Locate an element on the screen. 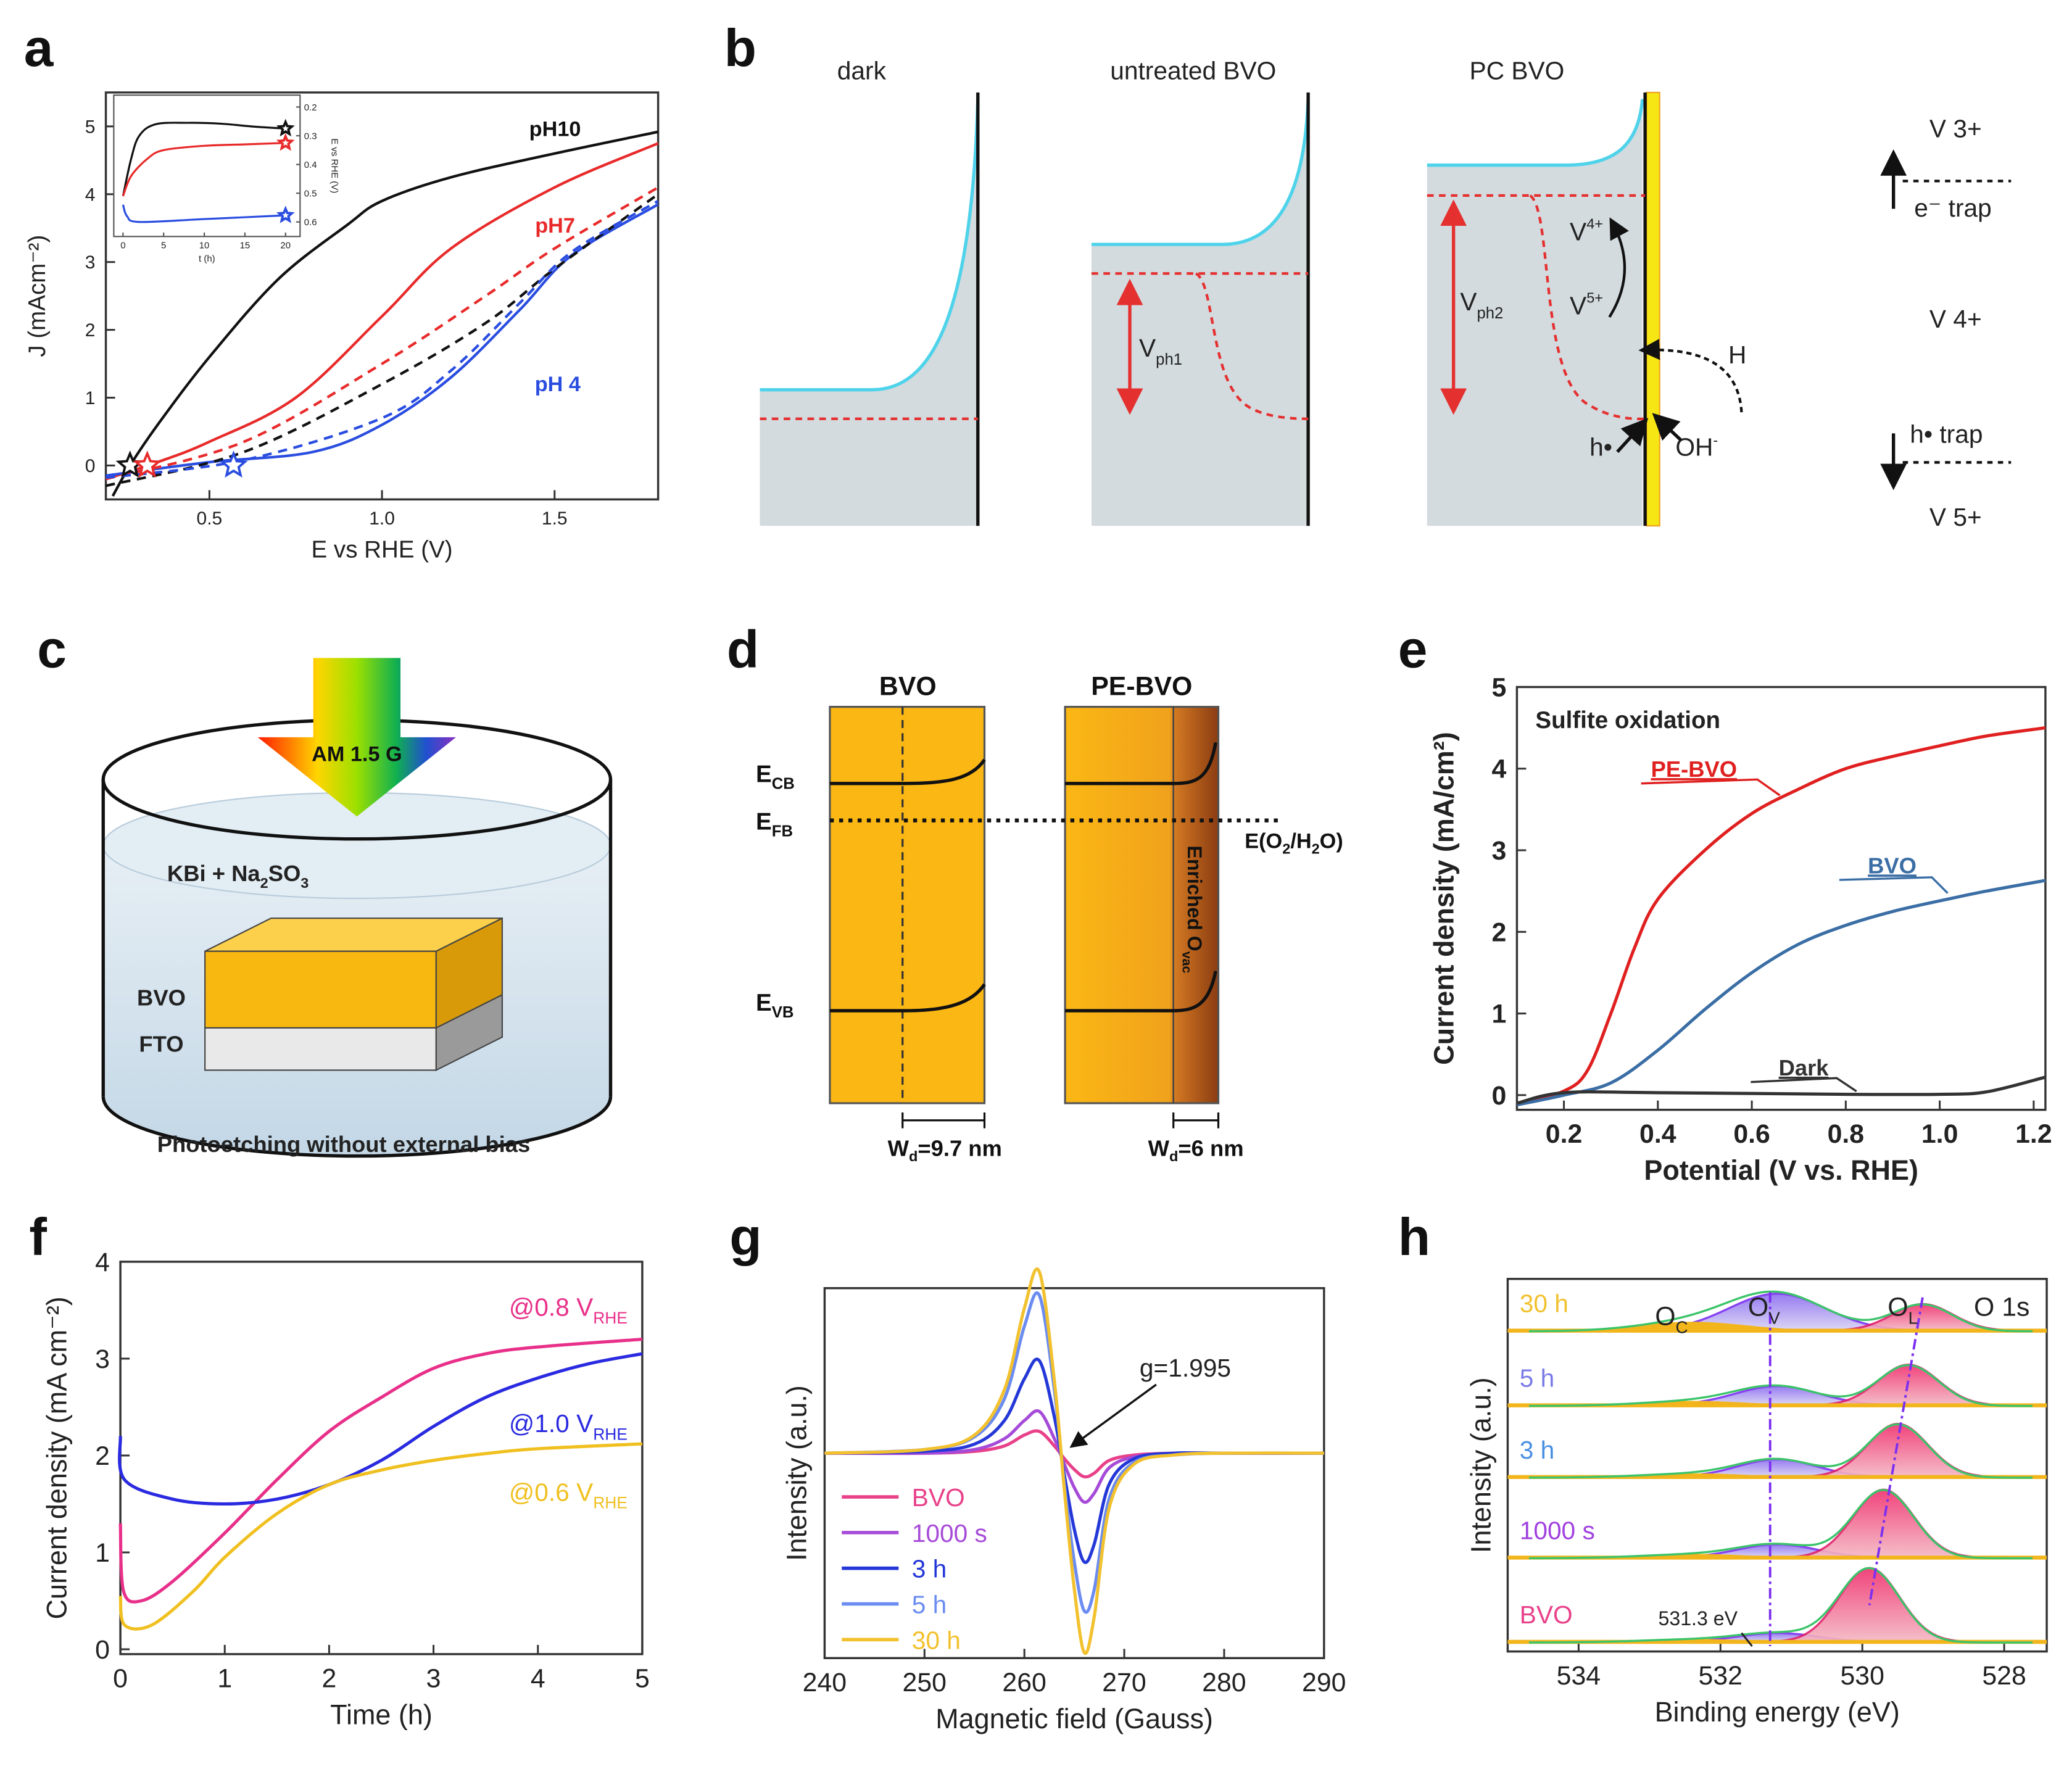  ov-annotation: OV is located at coordinates (1764, 1310).